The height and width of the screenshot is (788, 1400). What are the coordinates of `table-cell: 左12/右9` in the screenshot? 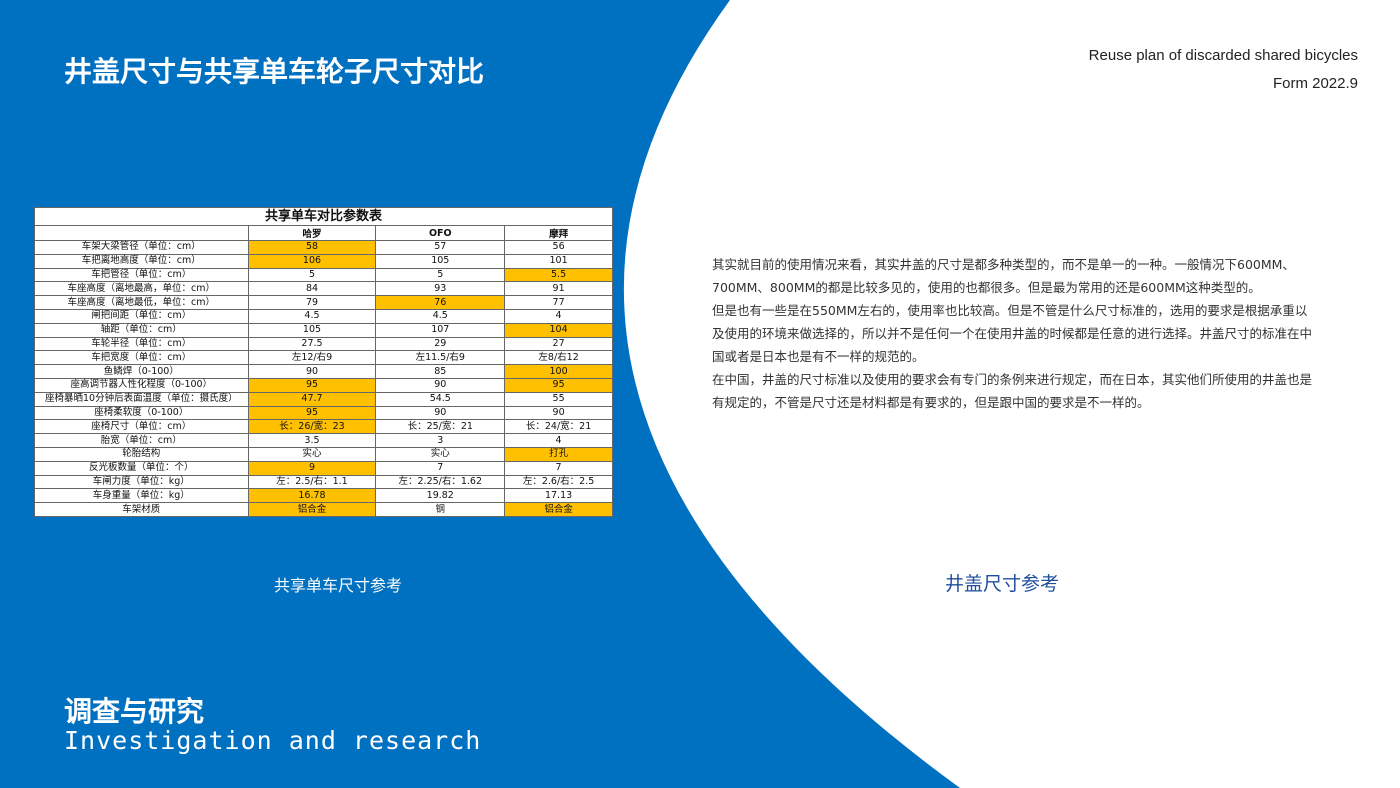 It's located at (312, 358).